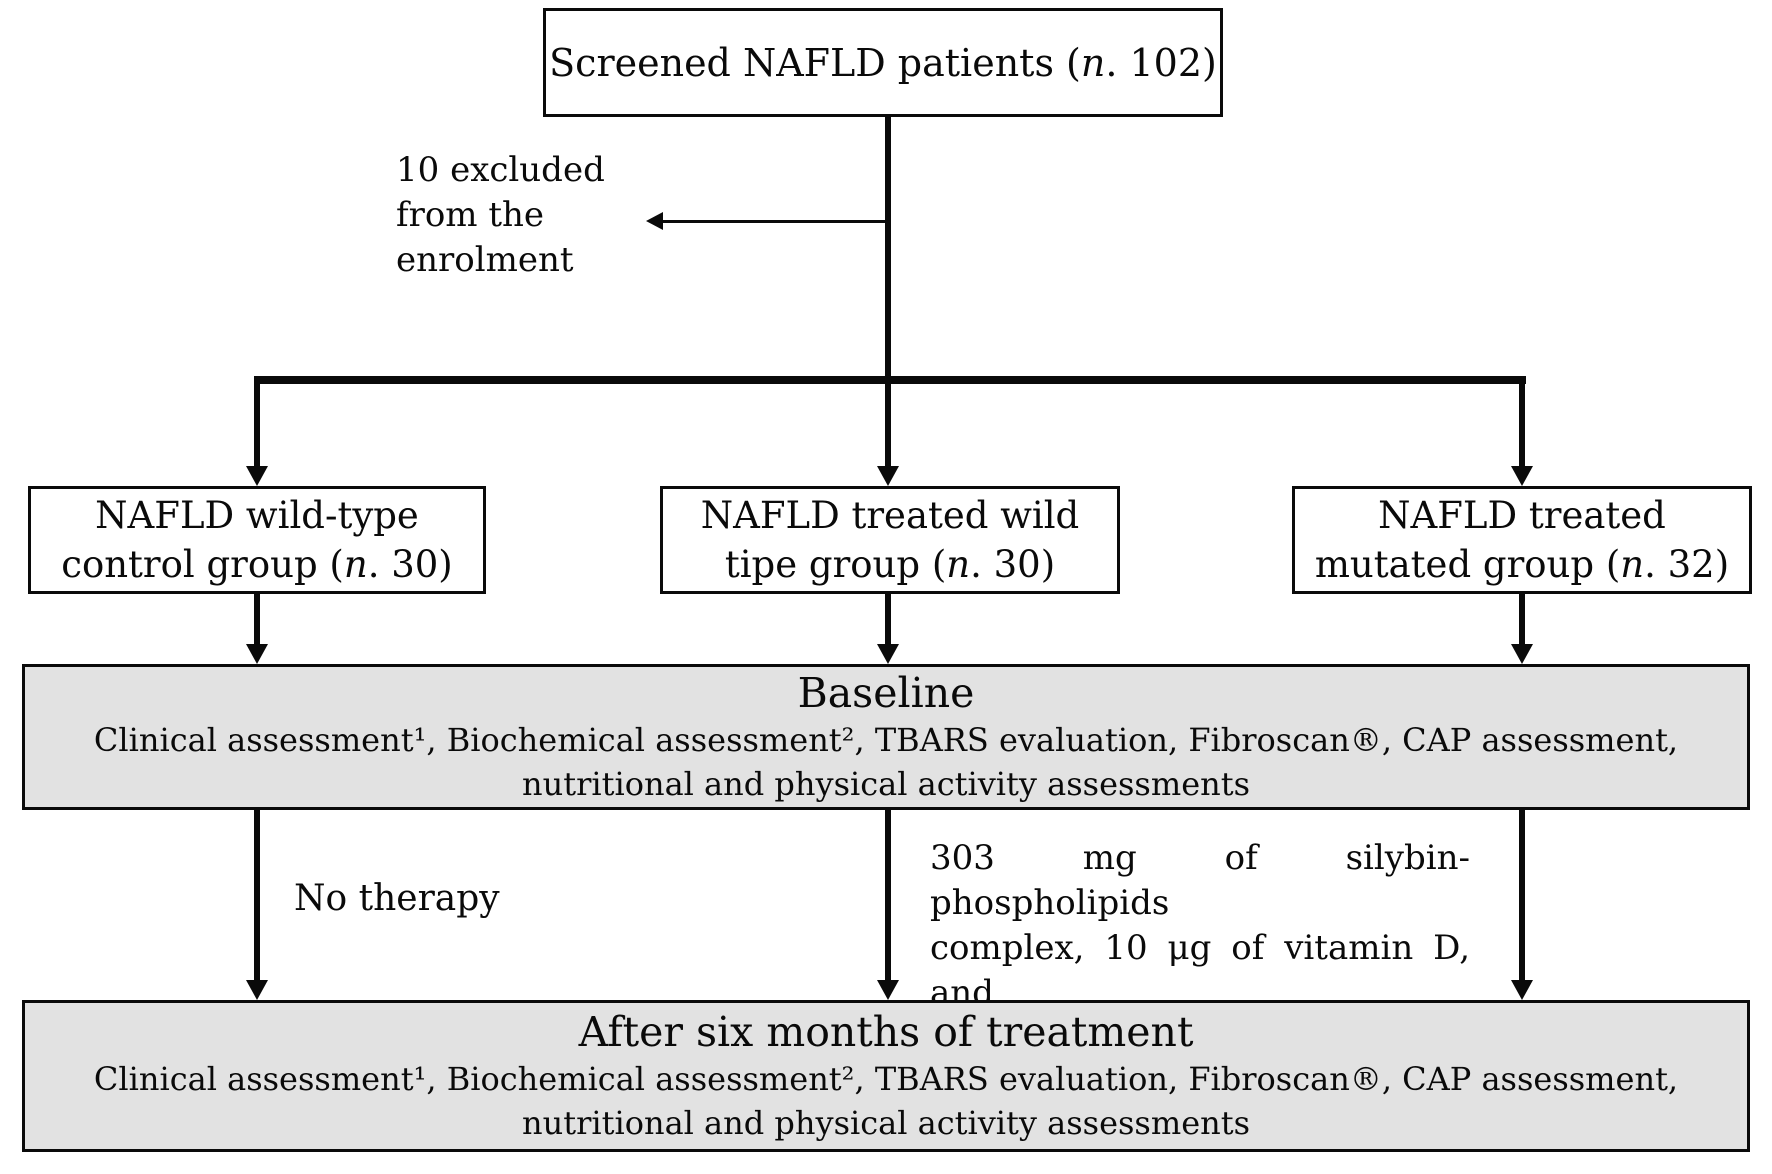  I want to click on group-treated-wild-line2-pre: tipe group (, so click(835, 564).